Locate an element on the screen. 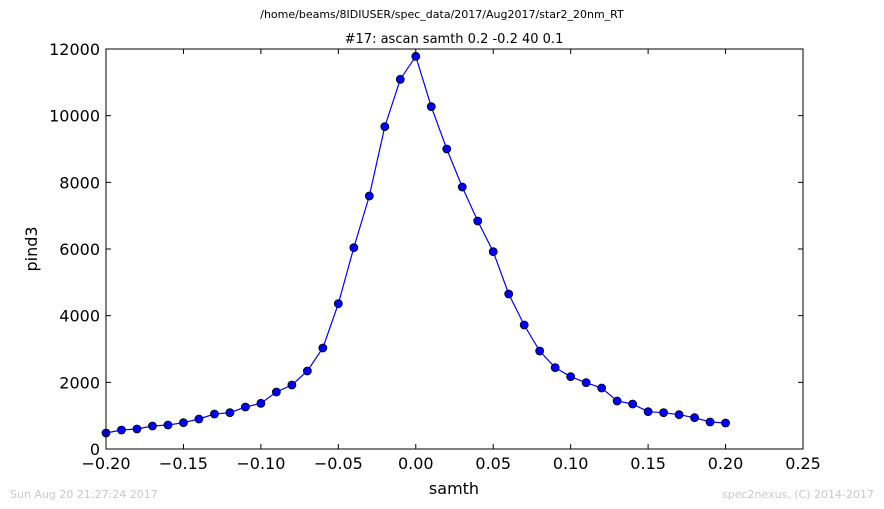 The width and height of the screenshot is (884, 509). chart-title: #17: ascan samth 0.2 -0.2 40 0.1 is located at coordinates (454, 39).